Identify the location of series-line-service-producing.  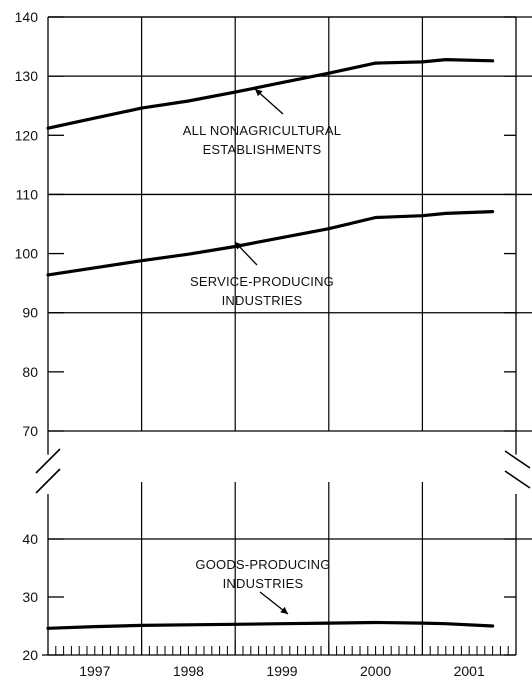
(270, 243).